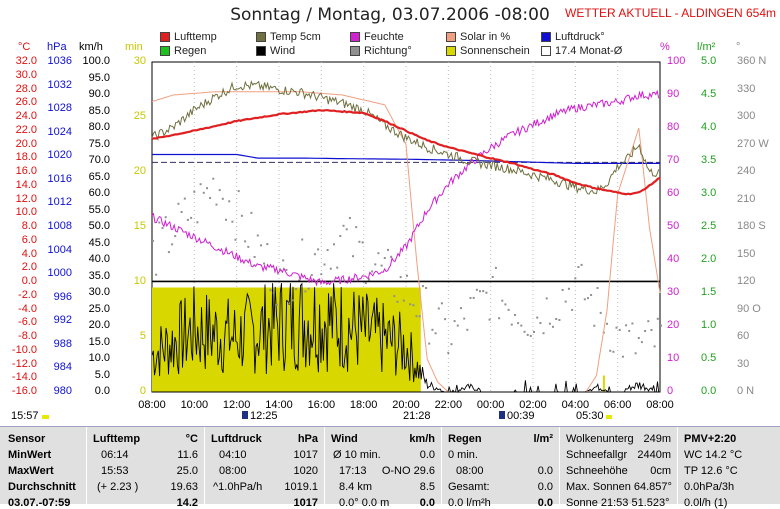 This screenshot has height=509, width=780. I want to click on tick-label-lm2: 4.5, so click(709, 94).